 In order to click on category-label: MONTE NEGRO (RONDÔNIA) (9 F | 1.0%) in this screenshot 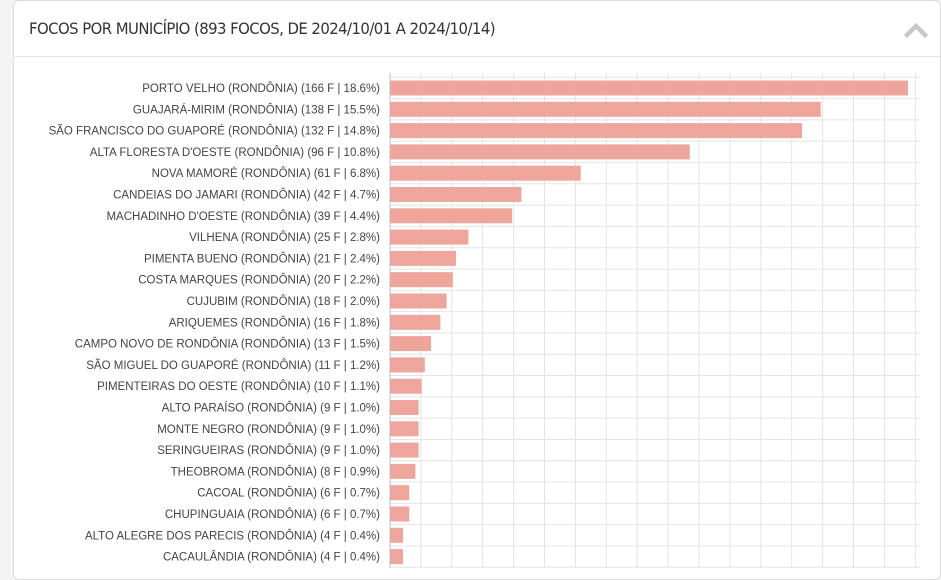, I will do `click(268, 429)`.